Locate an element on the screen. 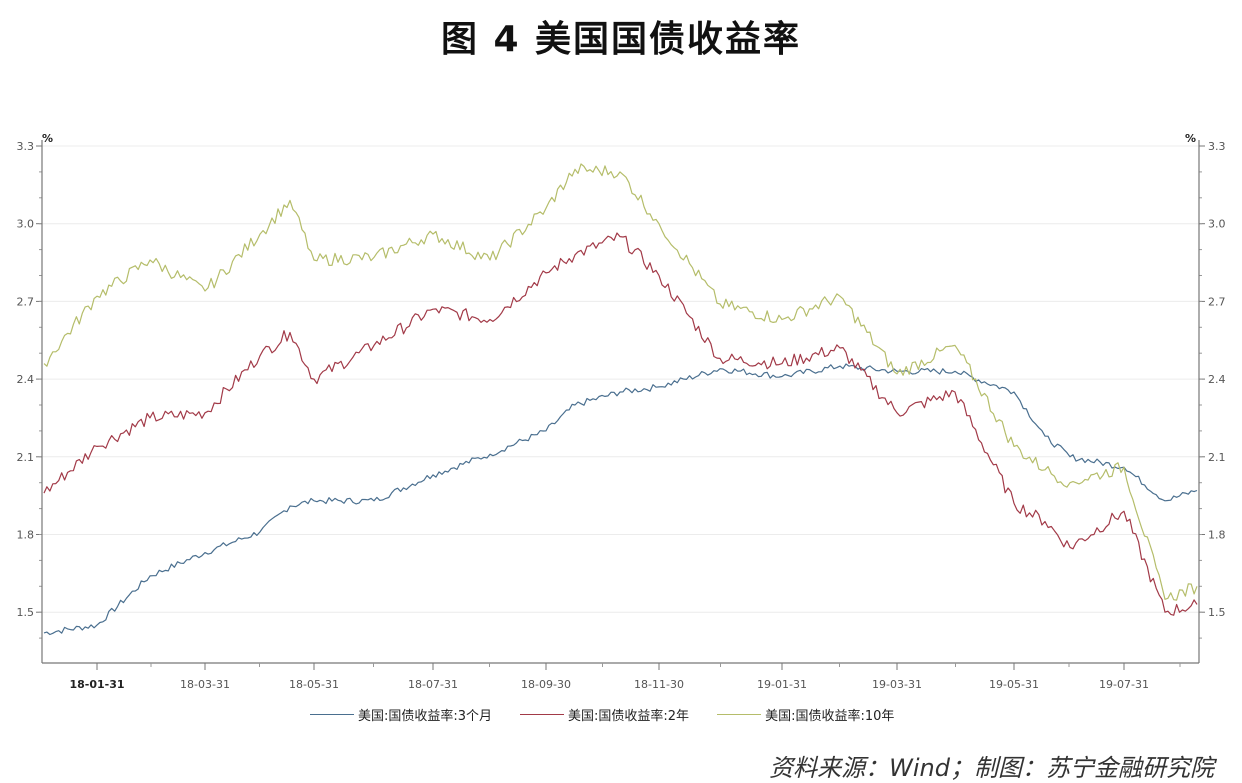 This screenshot has width=1242, height=783. y-tick-label-right: 2.7 is located at coordinates (1217, 301).